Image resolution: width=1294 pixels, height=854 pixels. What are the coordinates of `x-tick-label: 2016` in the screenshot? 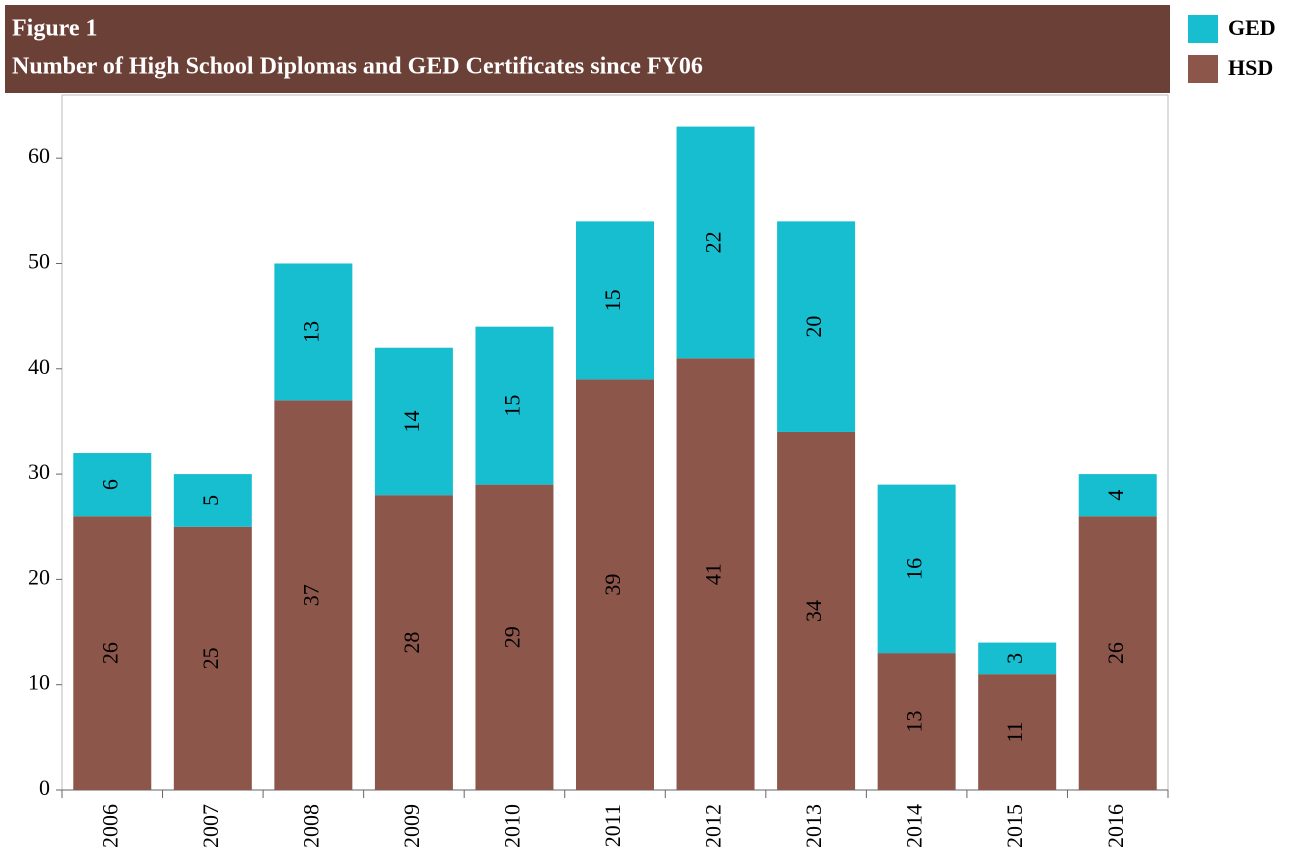 It's located at (1115, 826).